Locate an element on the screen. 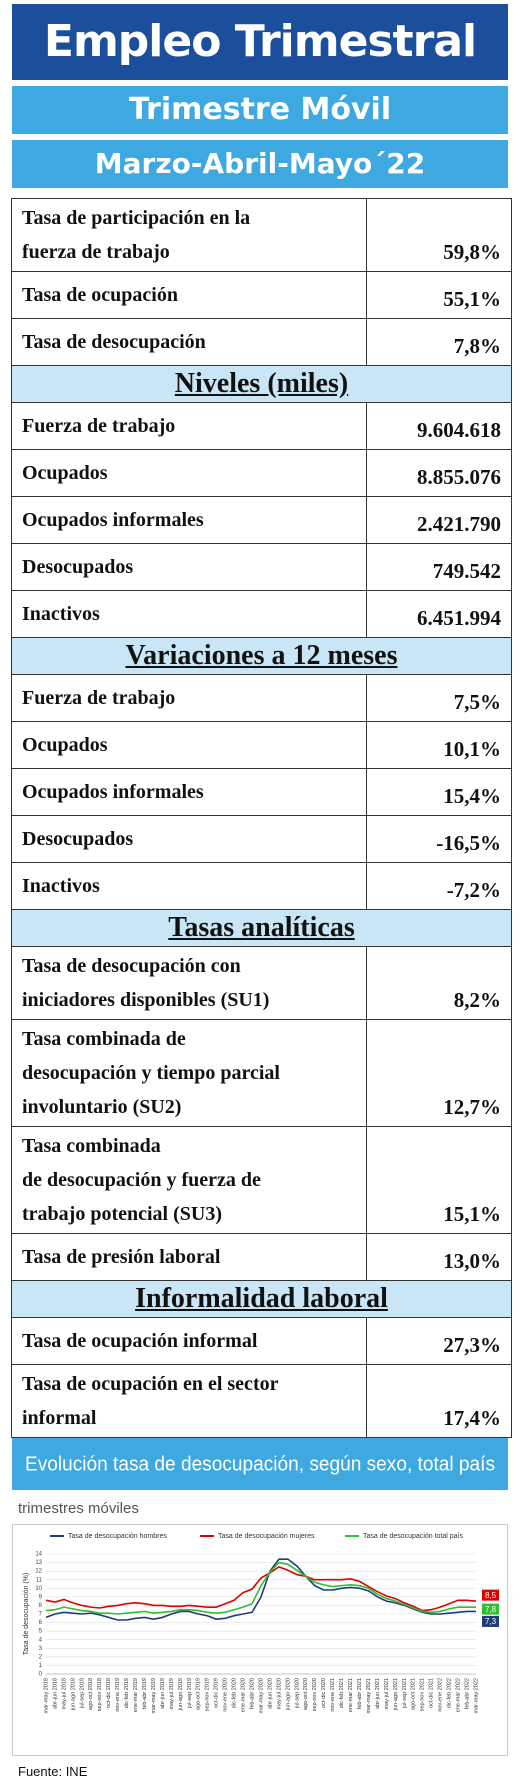 This screenshot has width=520, height=1791. title: Empleo Trimestral is located at coordinates (260, 42).